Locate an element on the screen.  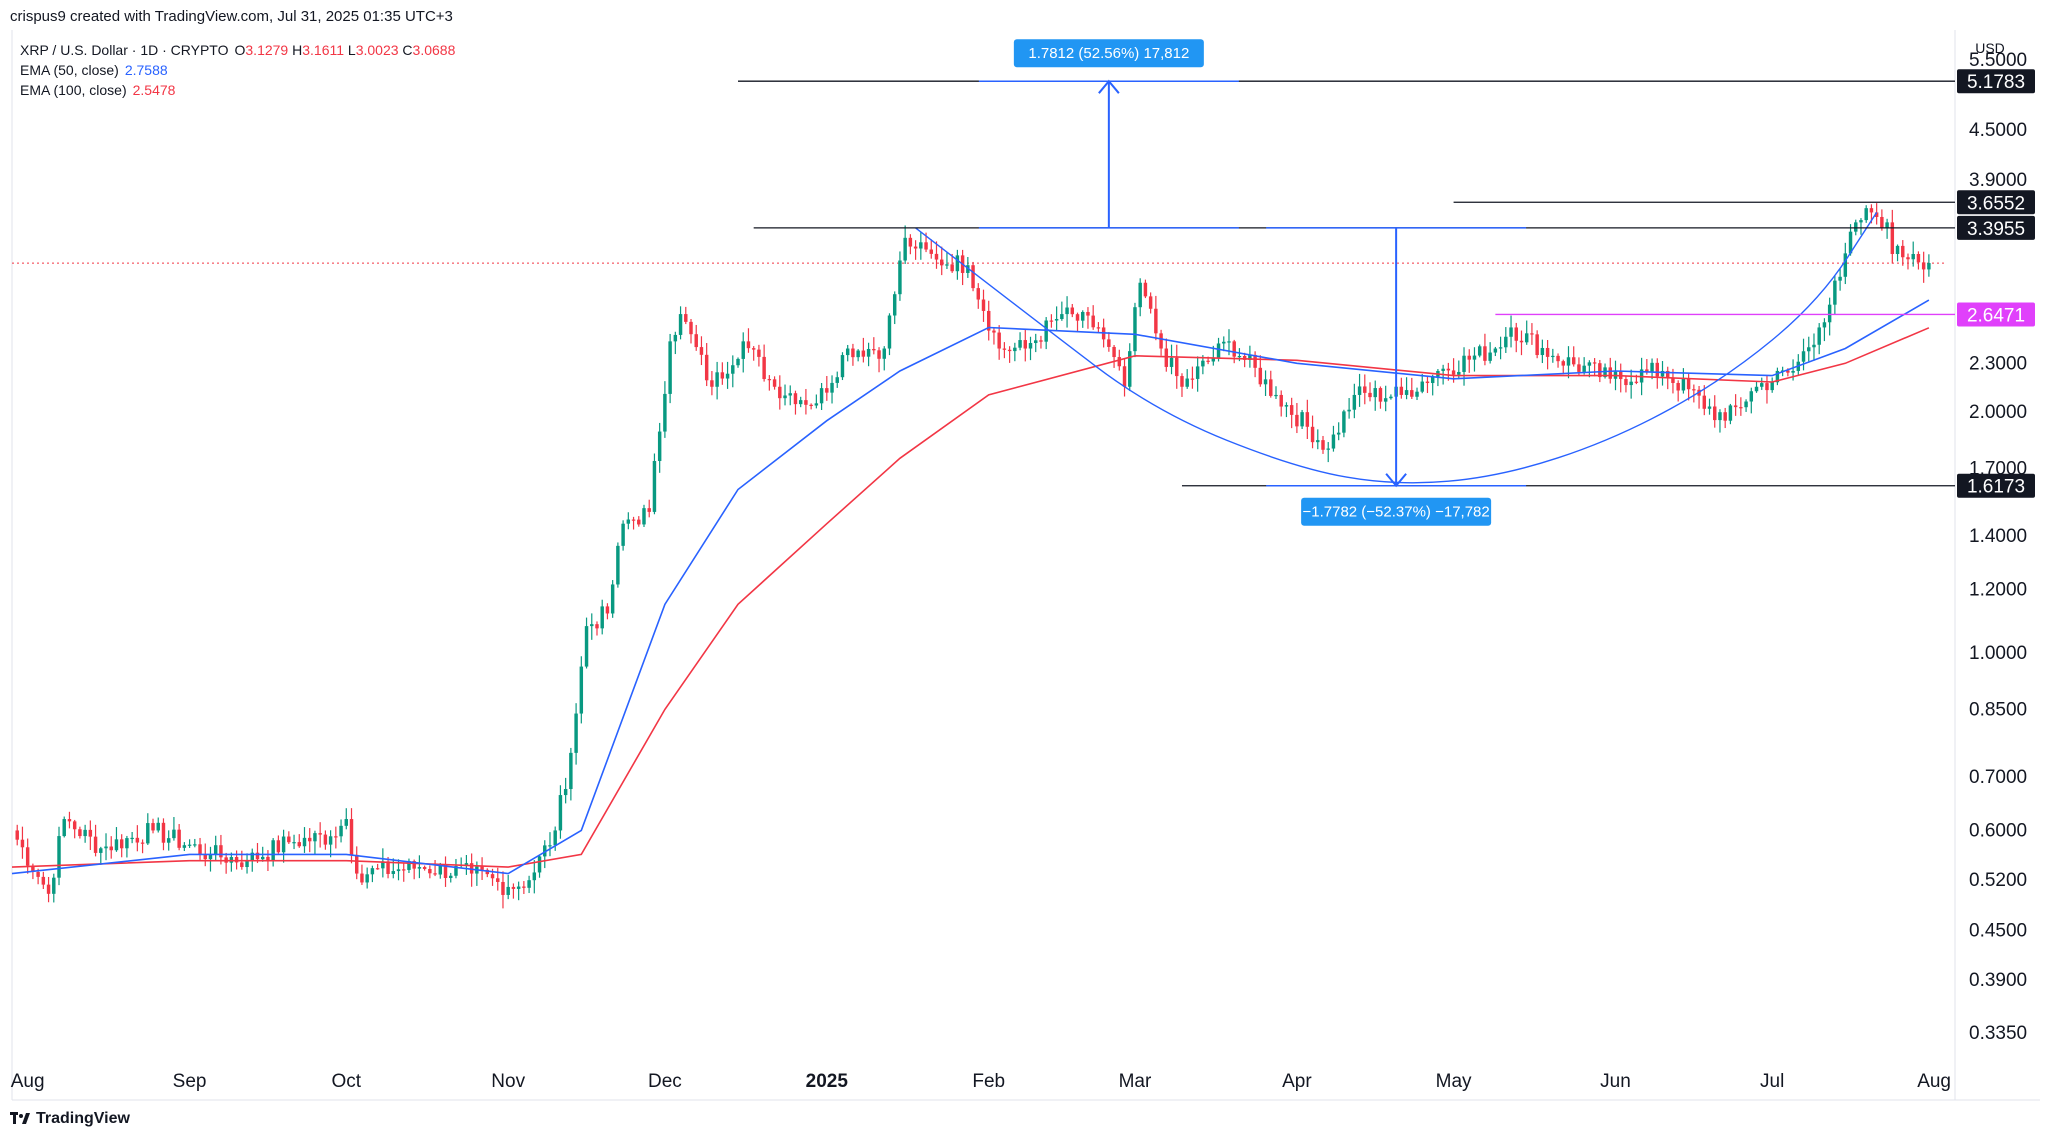
high-value: 3.1611 is located at coordinates (323, 50).